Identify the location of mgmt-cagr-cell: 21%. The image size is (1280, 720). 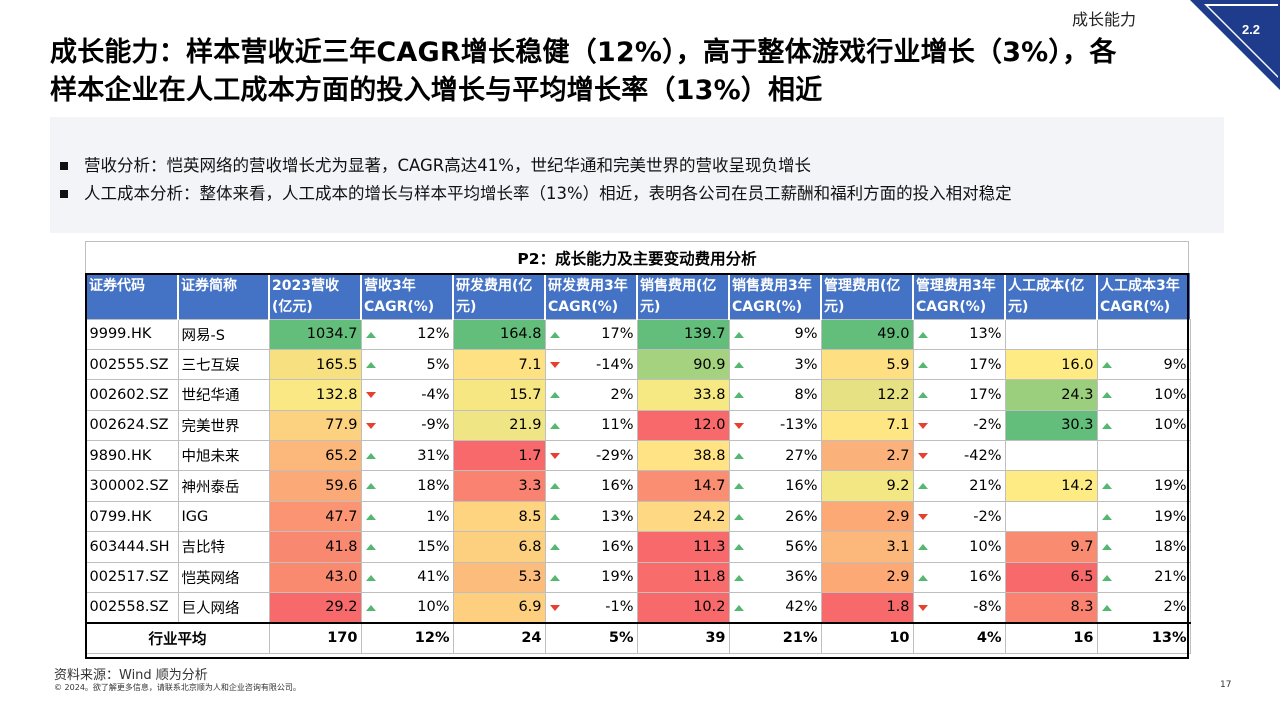
(959, 486).